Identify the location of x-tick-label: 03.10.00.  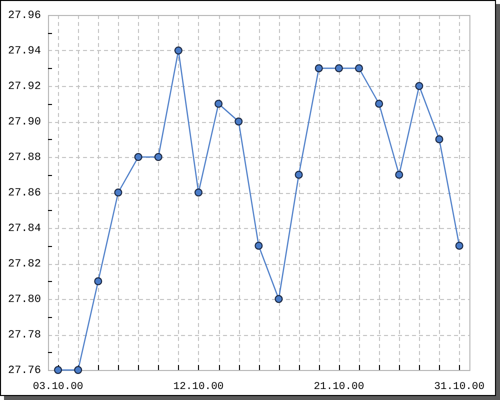
(58, 387).